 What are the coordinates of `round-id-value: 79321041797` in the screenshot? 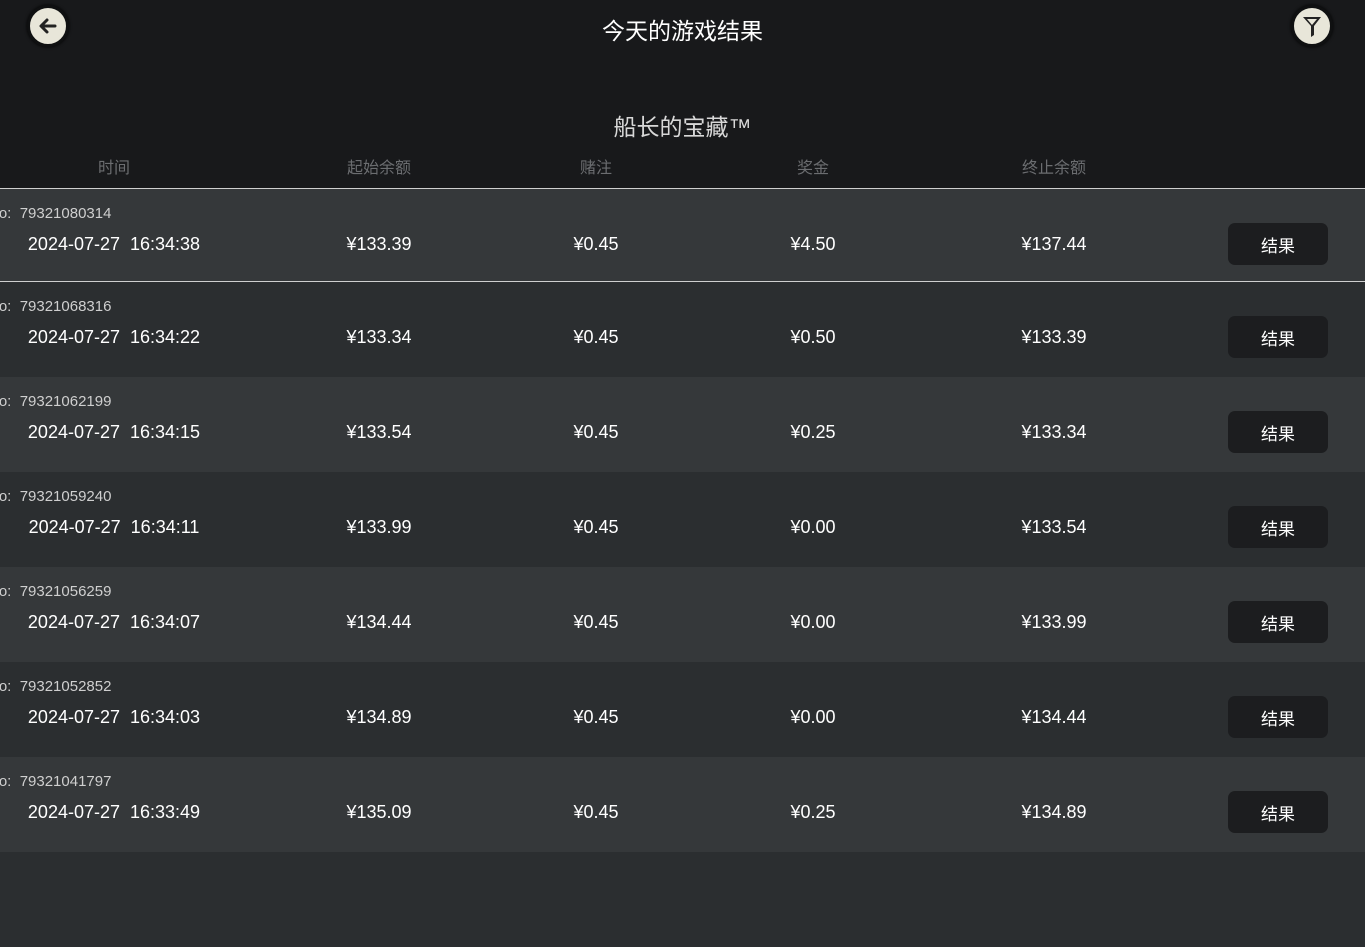 It's located at (65, 781).